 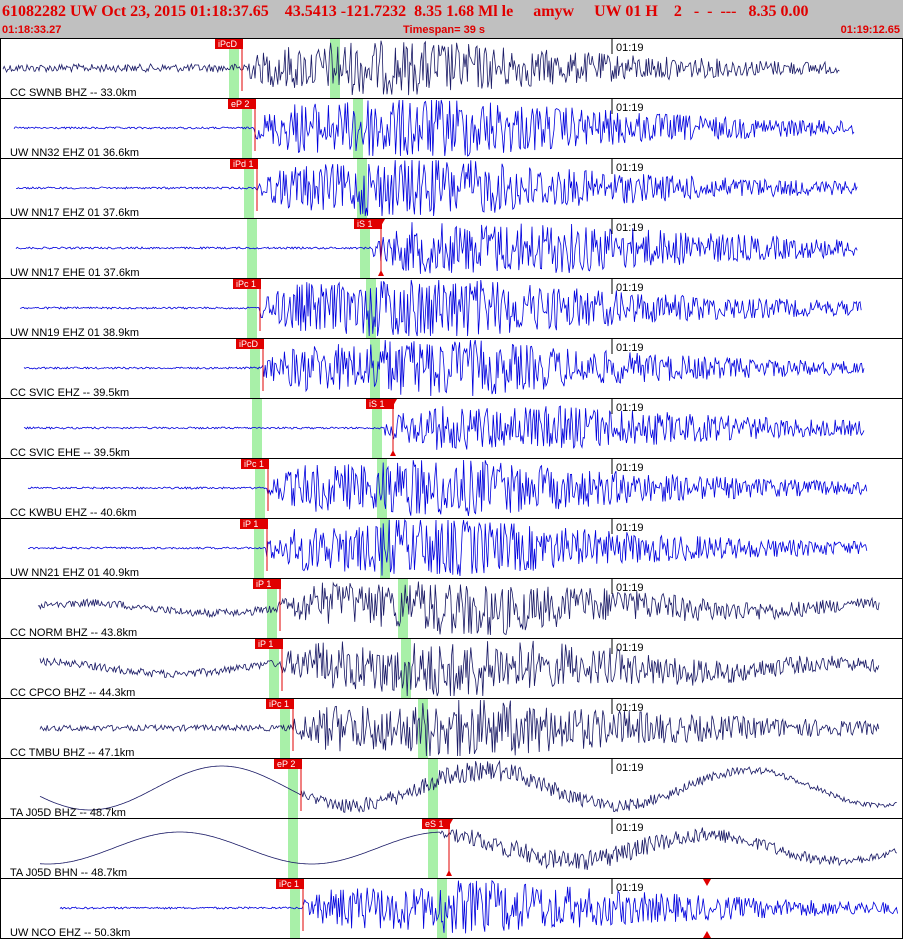 What do you see at coordinates (74, 573) in the screenshot?
I see `station-label: UW NN21 EHZ 01 40.9km` at bounding box center [74, 573].